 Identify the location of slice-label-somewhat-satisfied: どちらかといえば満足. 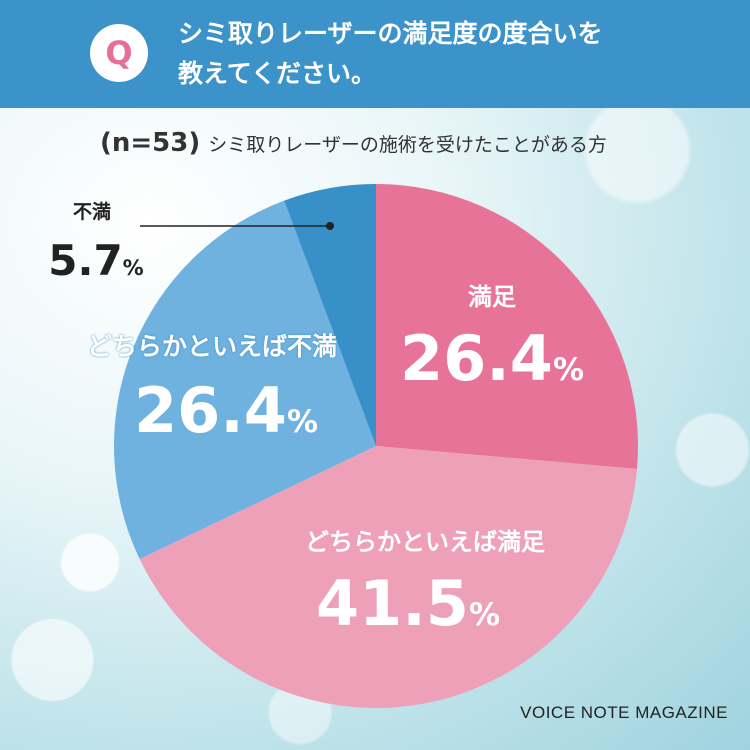
(425, 542).